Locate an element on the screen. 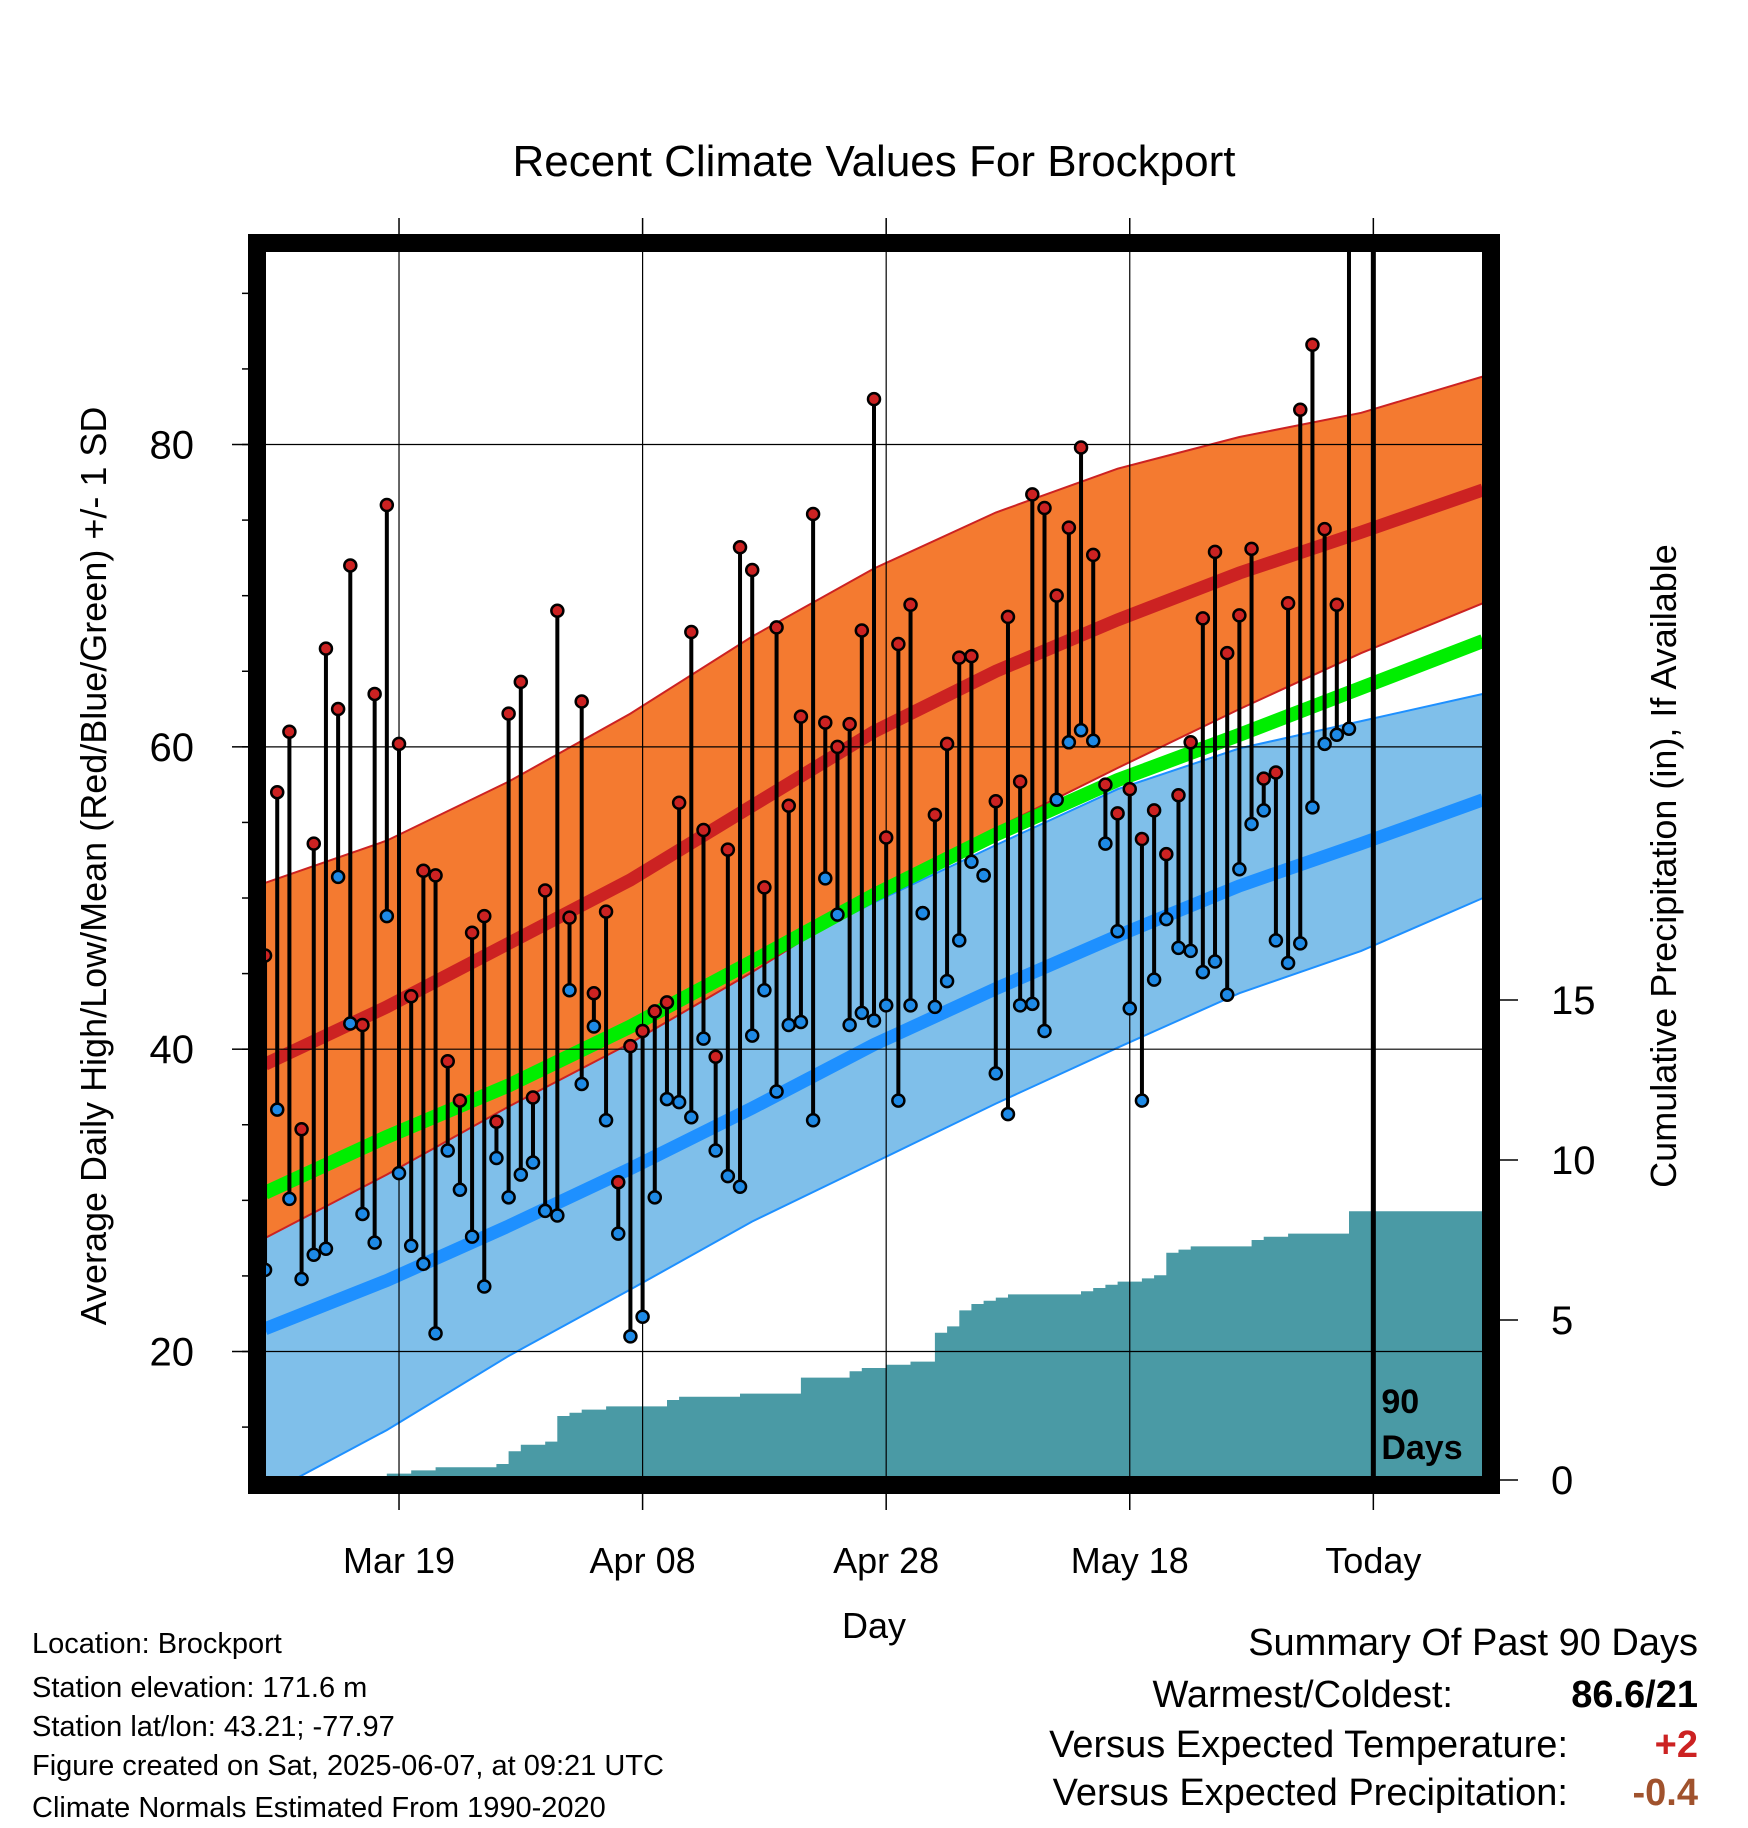 Image resolution: width=1748 pixels, height=1828 pixels. chart-title: Recent Climate Values For Brockport is located at coordinates (873, 161).